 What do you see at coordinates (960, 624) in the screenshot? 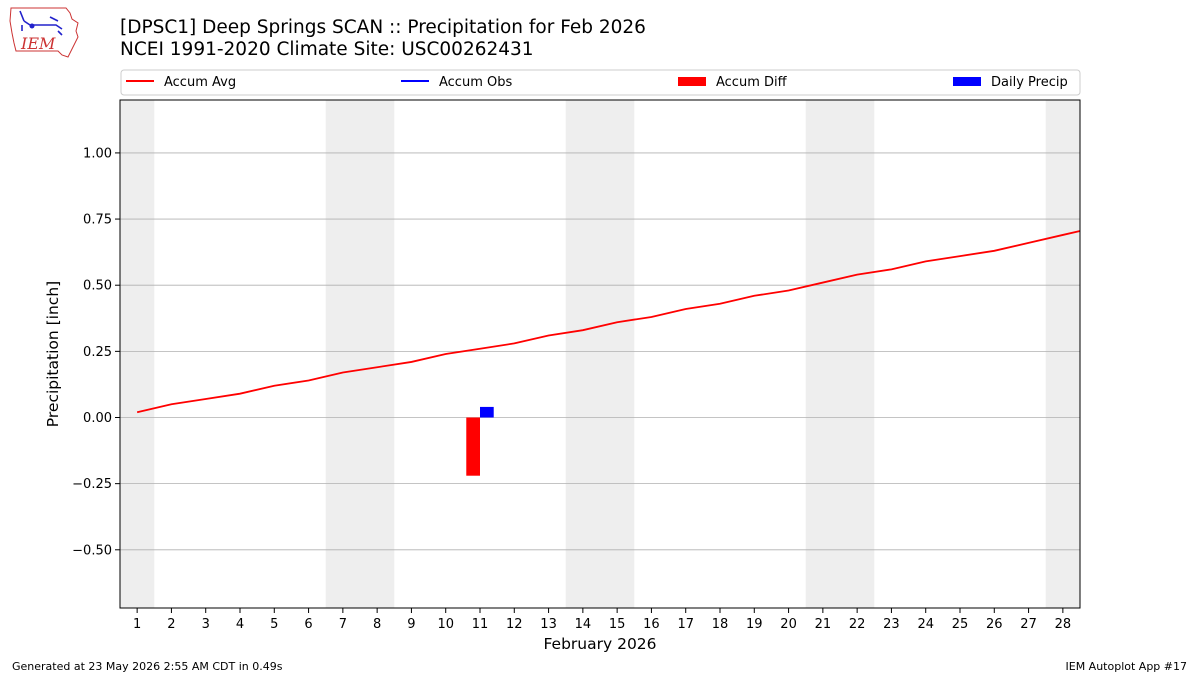
I see `x-tick-label: 25` at bounding box center [960, 624].